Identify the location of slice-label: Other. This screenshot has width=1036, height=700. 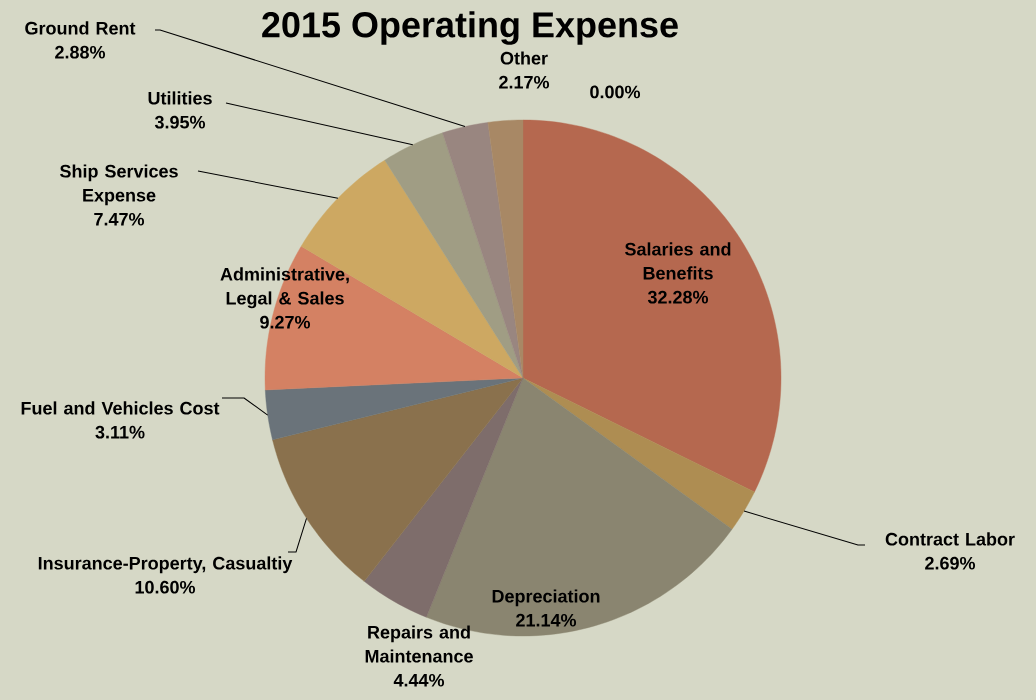
(524, 58).